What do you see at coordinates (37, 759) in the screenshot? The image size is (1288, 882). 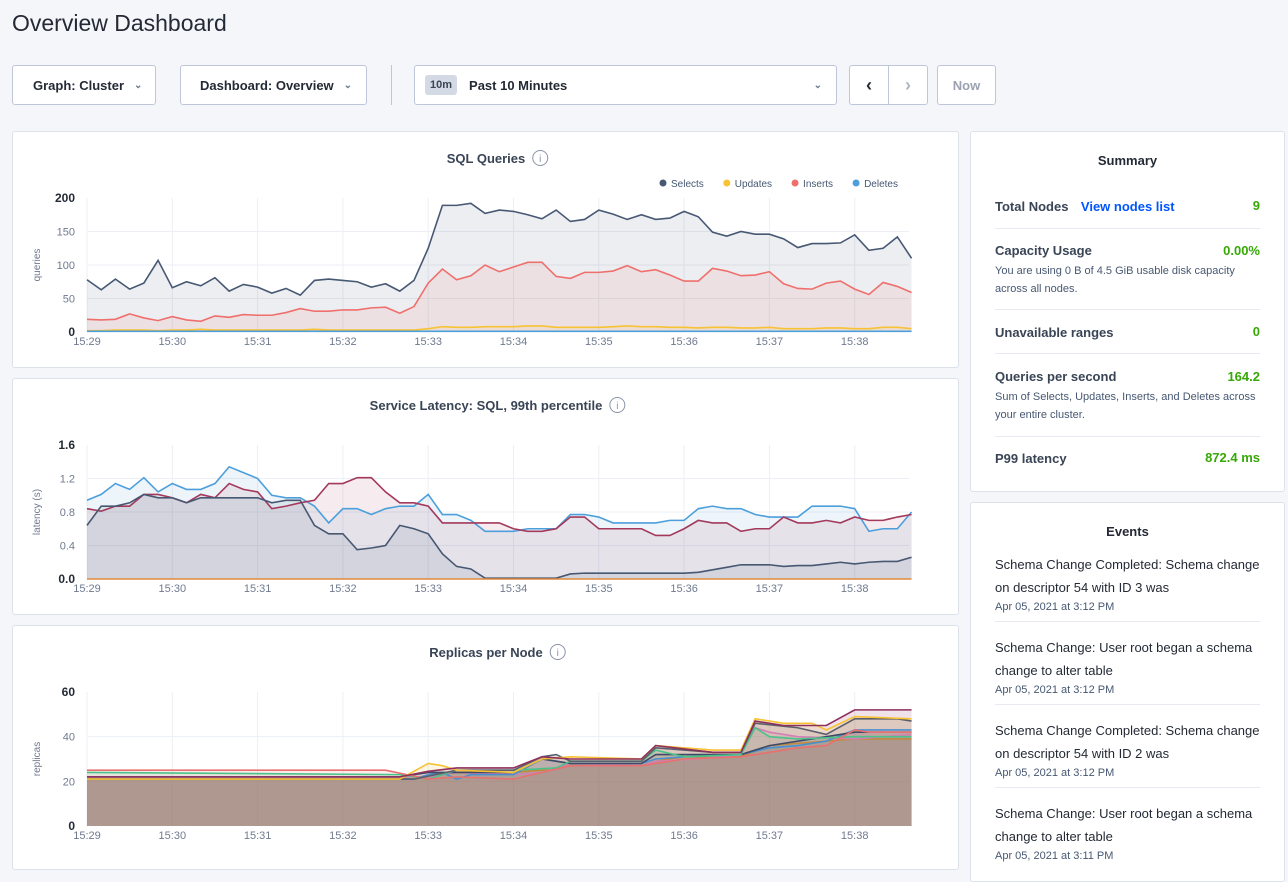 I see `y-axis-label: replicas` at bounding box center [37, 759].